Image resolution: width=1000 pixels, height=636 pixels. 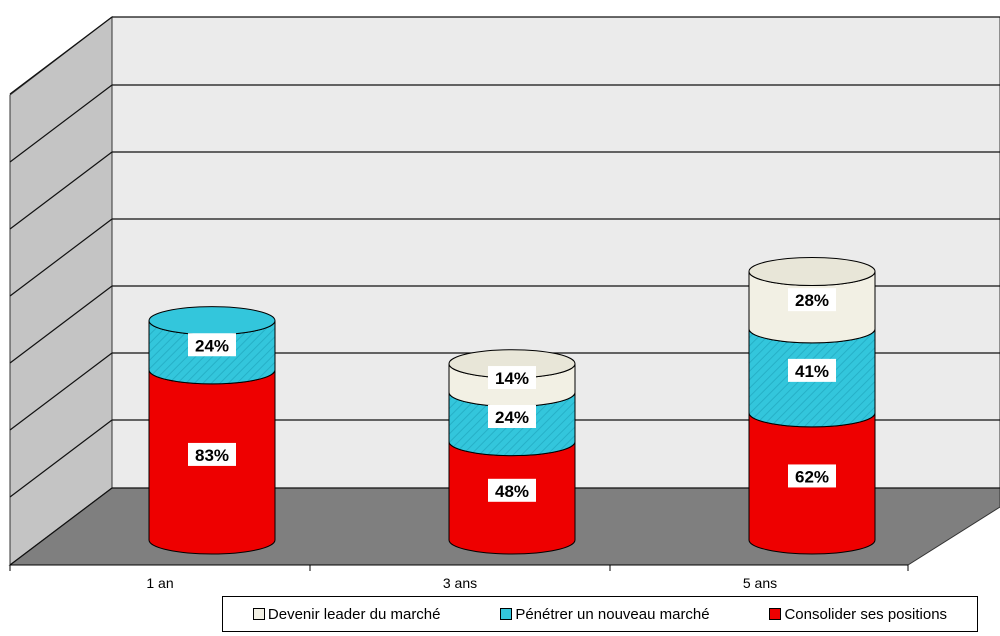 I want to click on value-label: 83%, so click(x=212, y=455).